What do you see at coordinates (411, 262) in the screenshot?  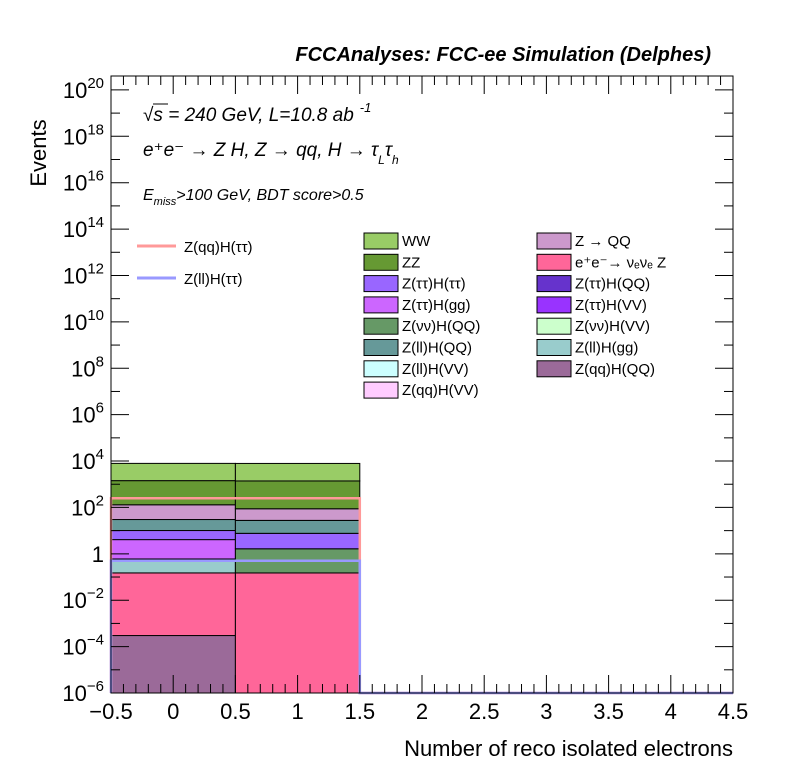 I see `legend-label: ZZ` at bounding box center [411, 262].